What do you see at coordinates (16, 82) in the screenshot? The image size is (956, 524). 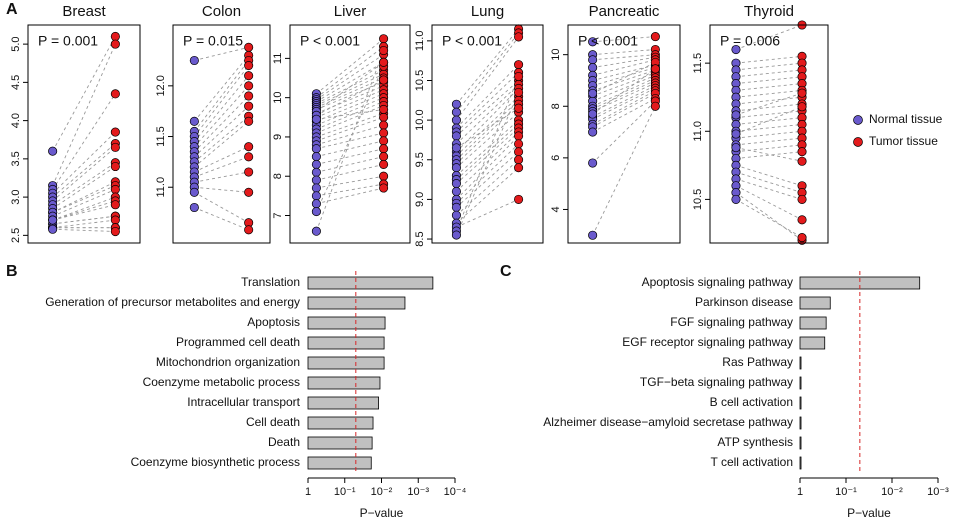 I see `y-tick-label: 4.5` at bounding box center [16, 82].